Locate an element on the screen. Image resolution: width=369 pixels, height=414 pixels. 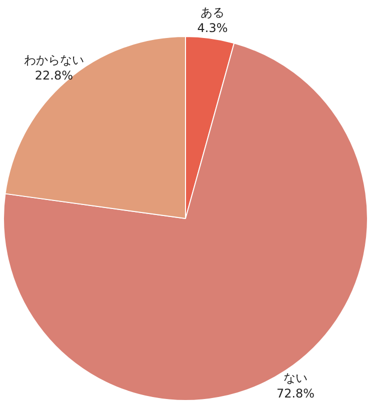
data-label: 4.3% is located at coordinates (212, 27).